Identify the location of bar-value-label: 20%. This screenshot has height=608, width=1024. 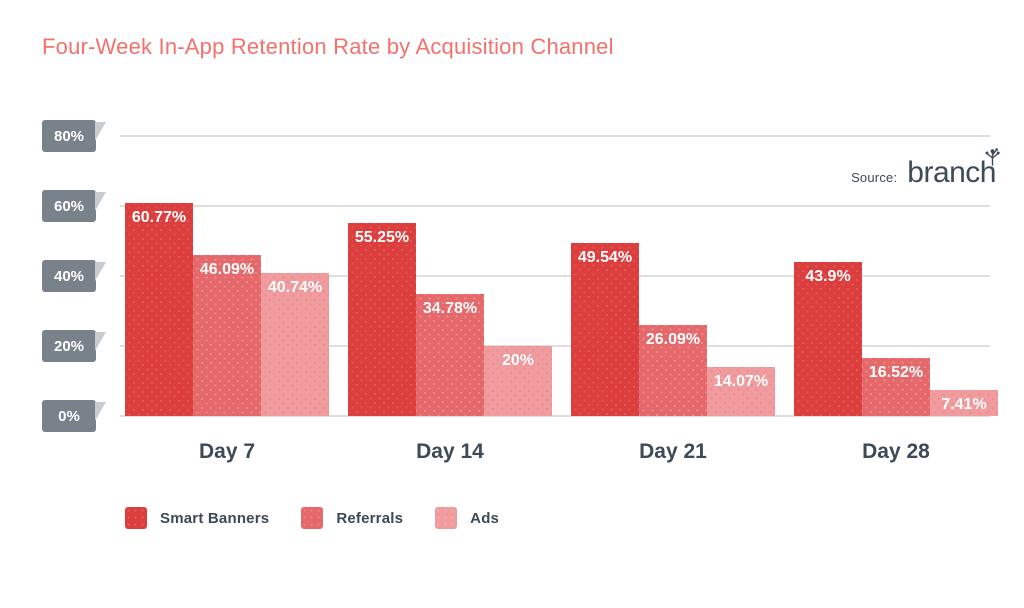
(518, 360).